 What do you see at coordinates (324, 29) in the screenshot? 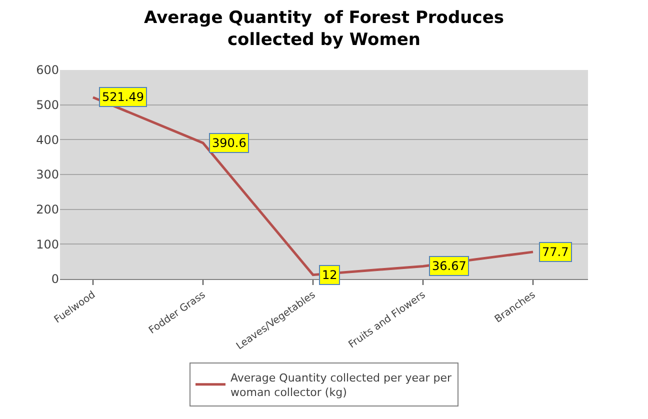
I see `chart-title: Average Quantity of Forest Produces collected by Women` at bounding box center [324, 29].